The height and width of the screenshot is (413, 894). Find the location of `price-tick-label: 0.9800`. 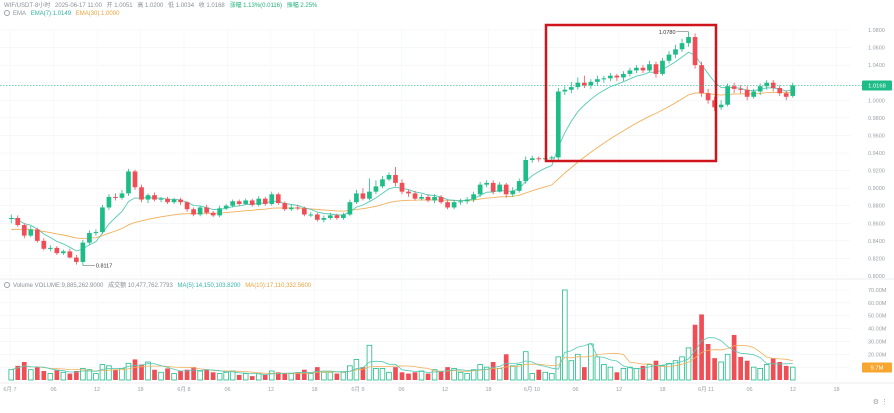

price-tick-label: 0.9800 is located at coordinates (876, 119).